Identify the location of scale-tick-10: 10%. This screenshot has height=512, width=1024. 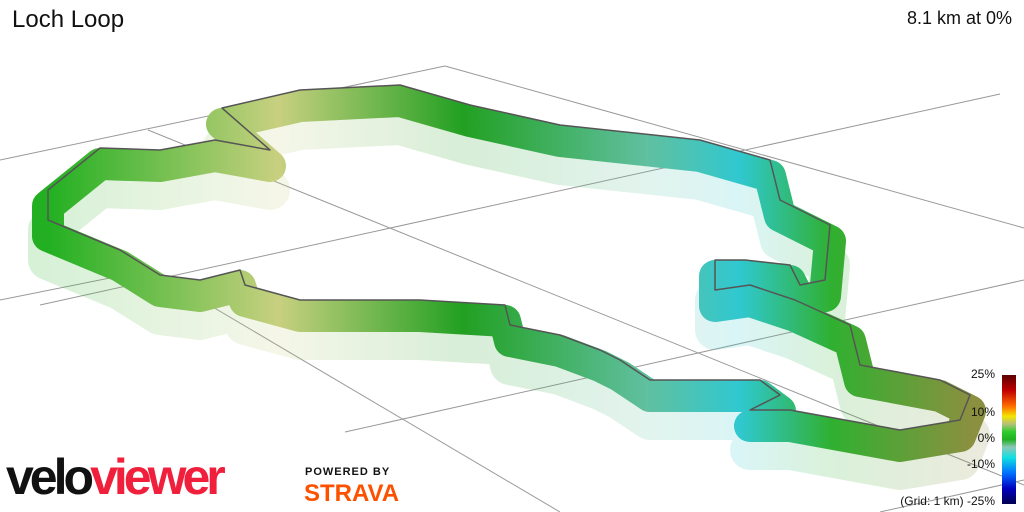
(982, 412).